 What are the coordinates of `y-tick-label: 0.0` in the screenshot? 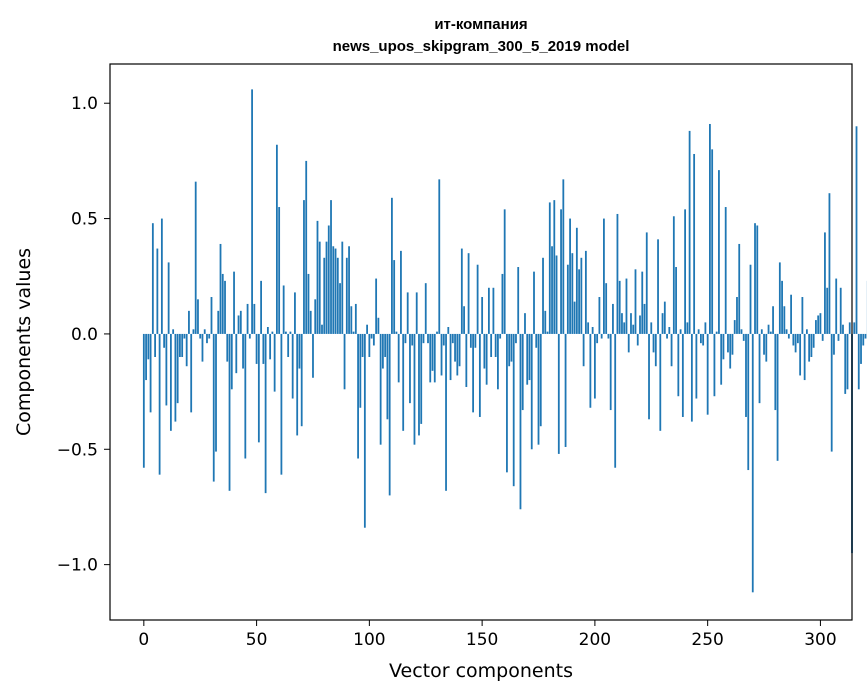 It's located at (84, 335).